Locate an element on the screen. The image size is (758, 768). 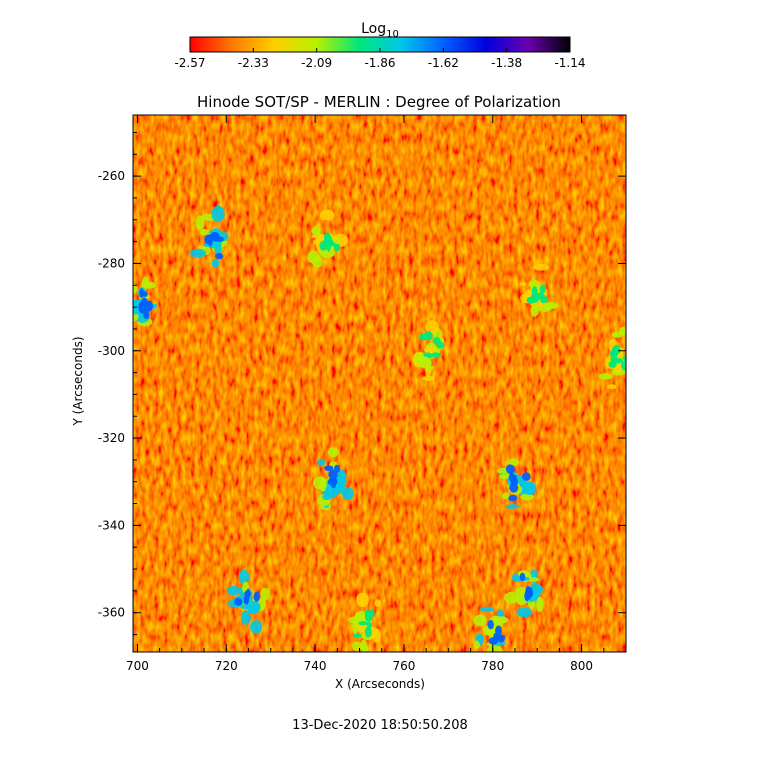
x-tick-label: 780 is located at coordinates (492, 666).